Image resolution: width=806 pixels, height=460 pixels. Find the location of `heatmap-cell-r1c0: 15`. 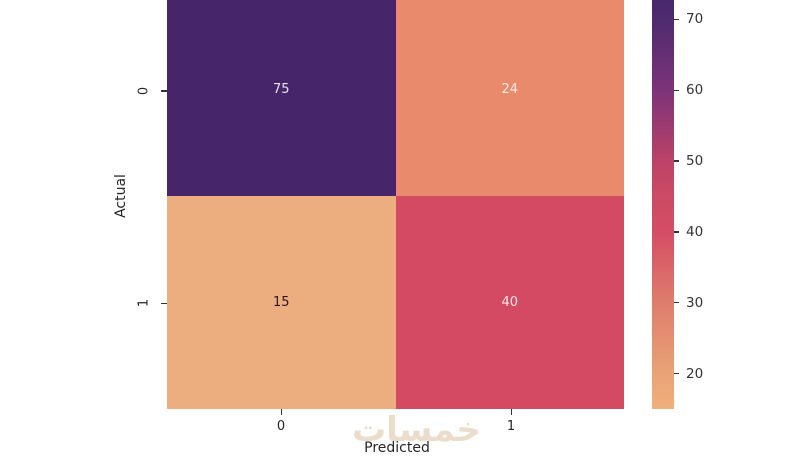

heatmap-cell-r1c0: 15 is located at coordinates (281, 302).